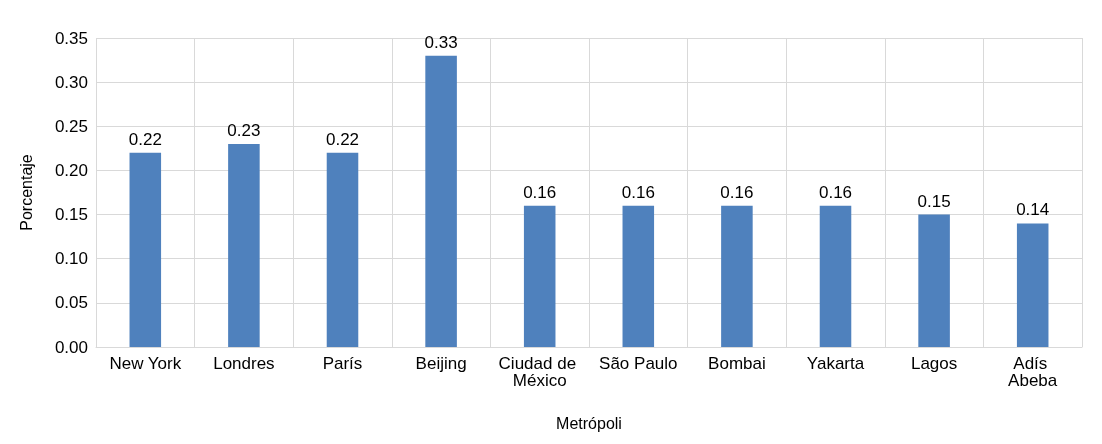 The image size is (1102, 444). Describe the element at coordinates (1033, 372) in the screenshot. I see `x-tick-label: Adís Abeba` at that location.